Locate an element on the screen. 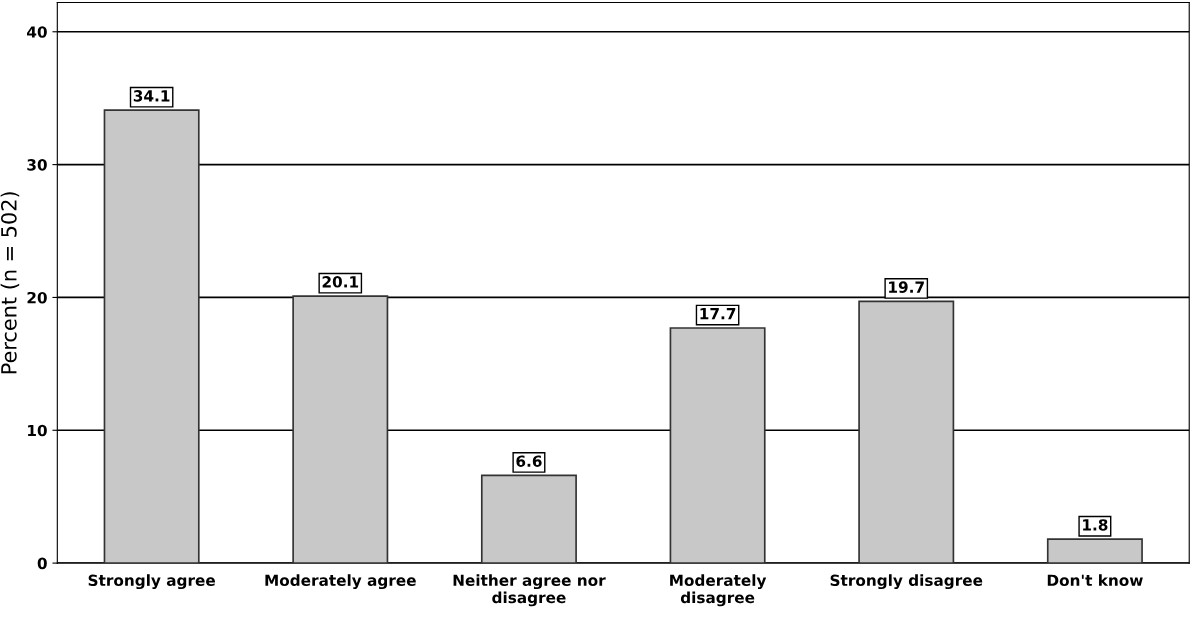  data-label: 19.7 is located at coordinates (906, 287).